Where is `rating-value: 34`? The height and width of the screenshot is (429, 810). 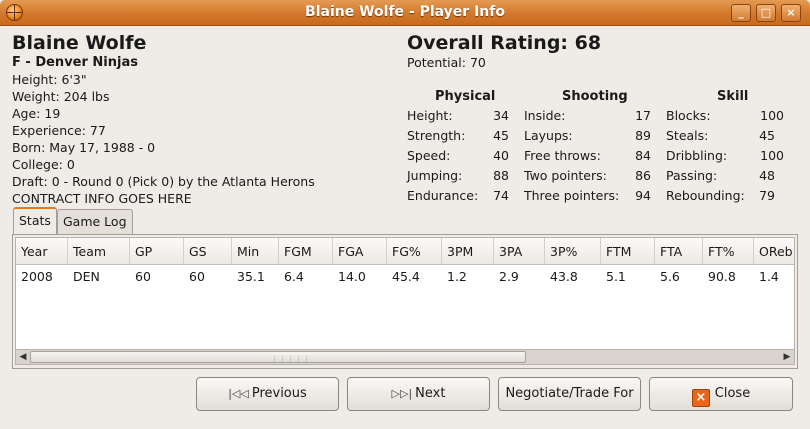 rating-value: 34 is located at coordinates (501, 115).